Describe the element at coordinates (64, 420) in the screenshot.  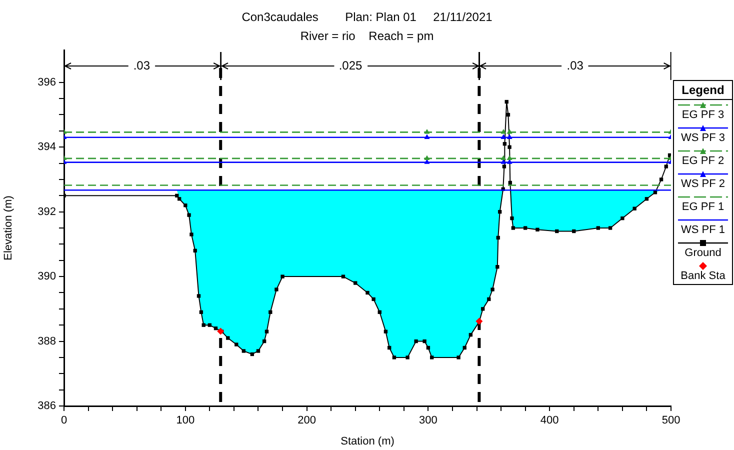
I see `x-tick-label: 0` at that location.